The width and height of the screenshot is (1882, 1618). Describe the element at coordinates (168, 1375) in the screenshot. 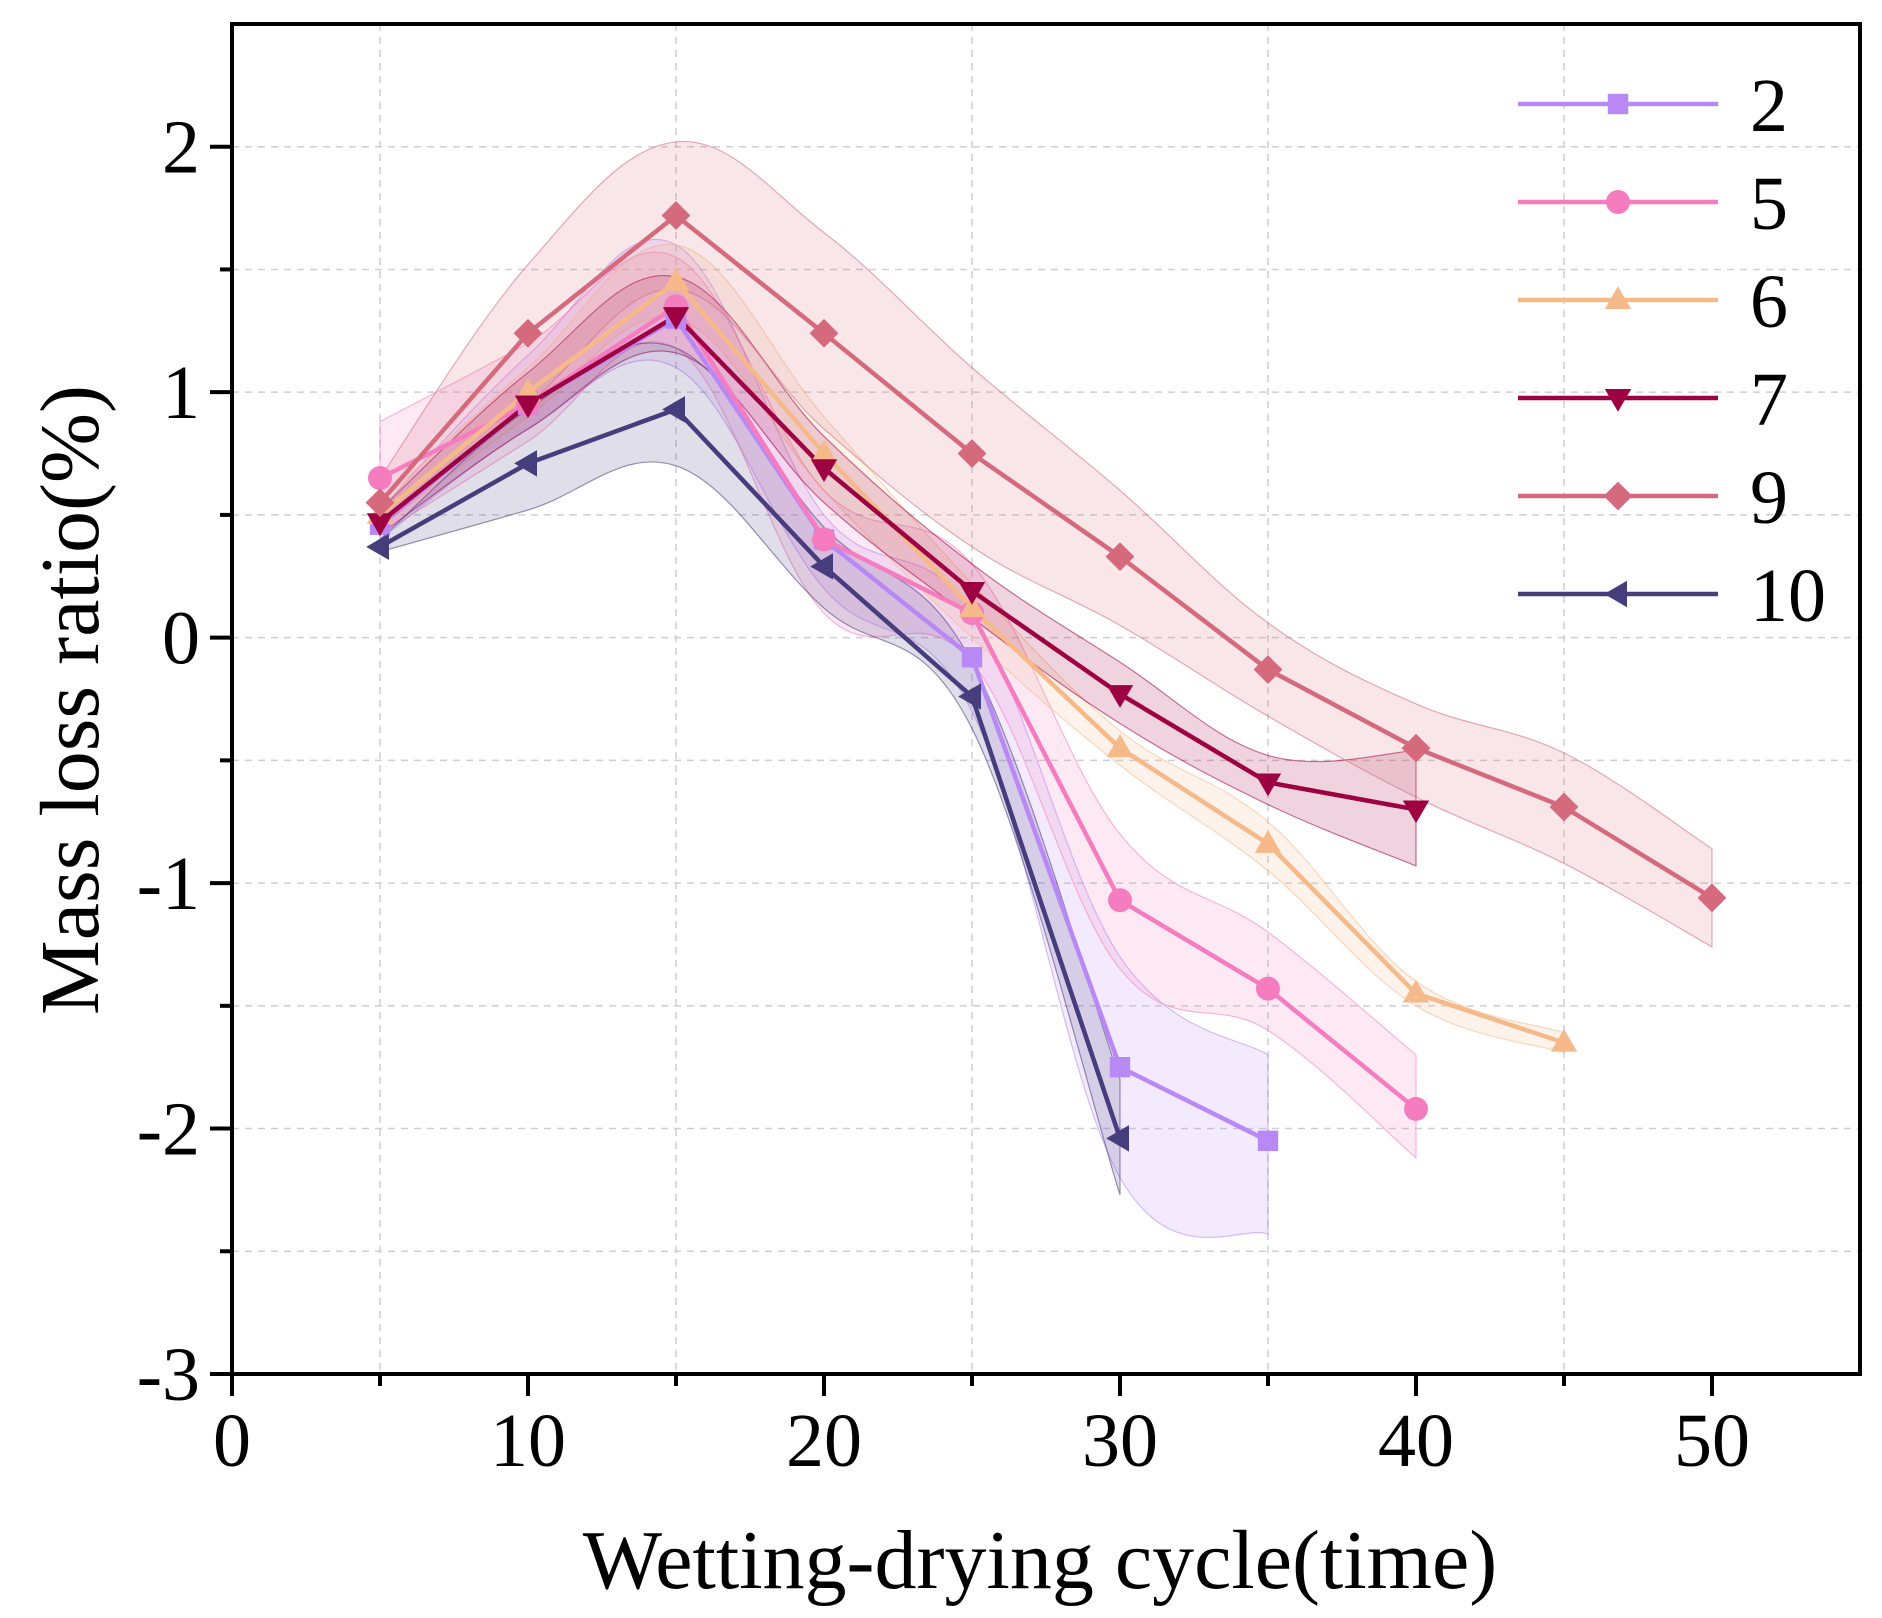

I see `y-tick-label: -3` at that location.